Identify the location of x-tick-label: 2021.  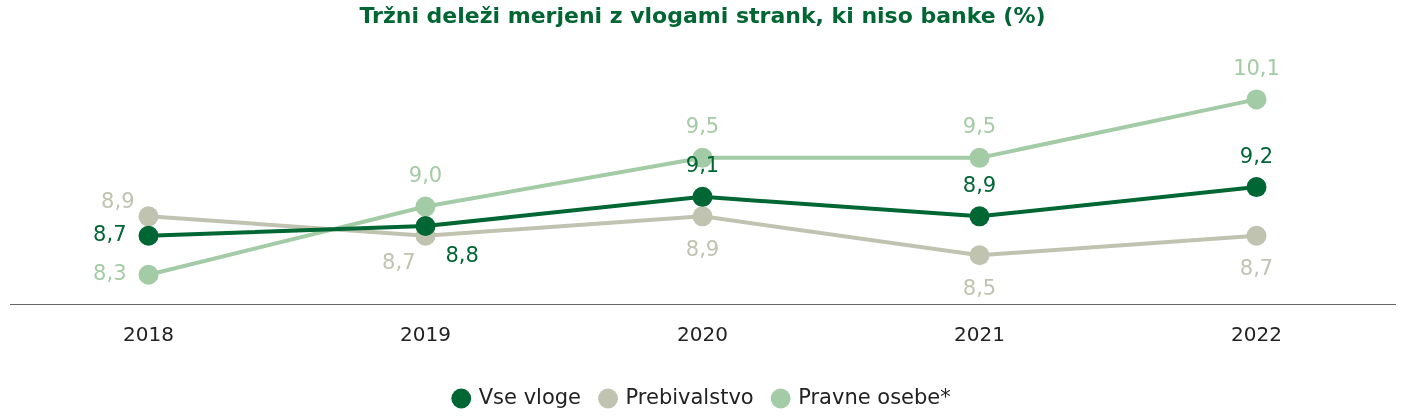
(979, 334).